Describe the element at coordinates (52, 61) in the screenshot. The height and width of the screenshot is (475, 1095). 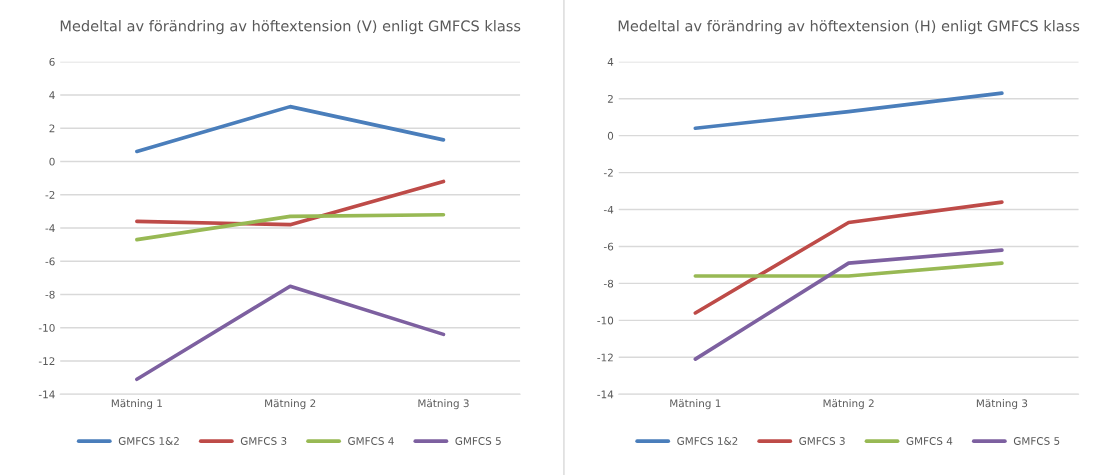
I see `y-tick-label: 6` at that location.